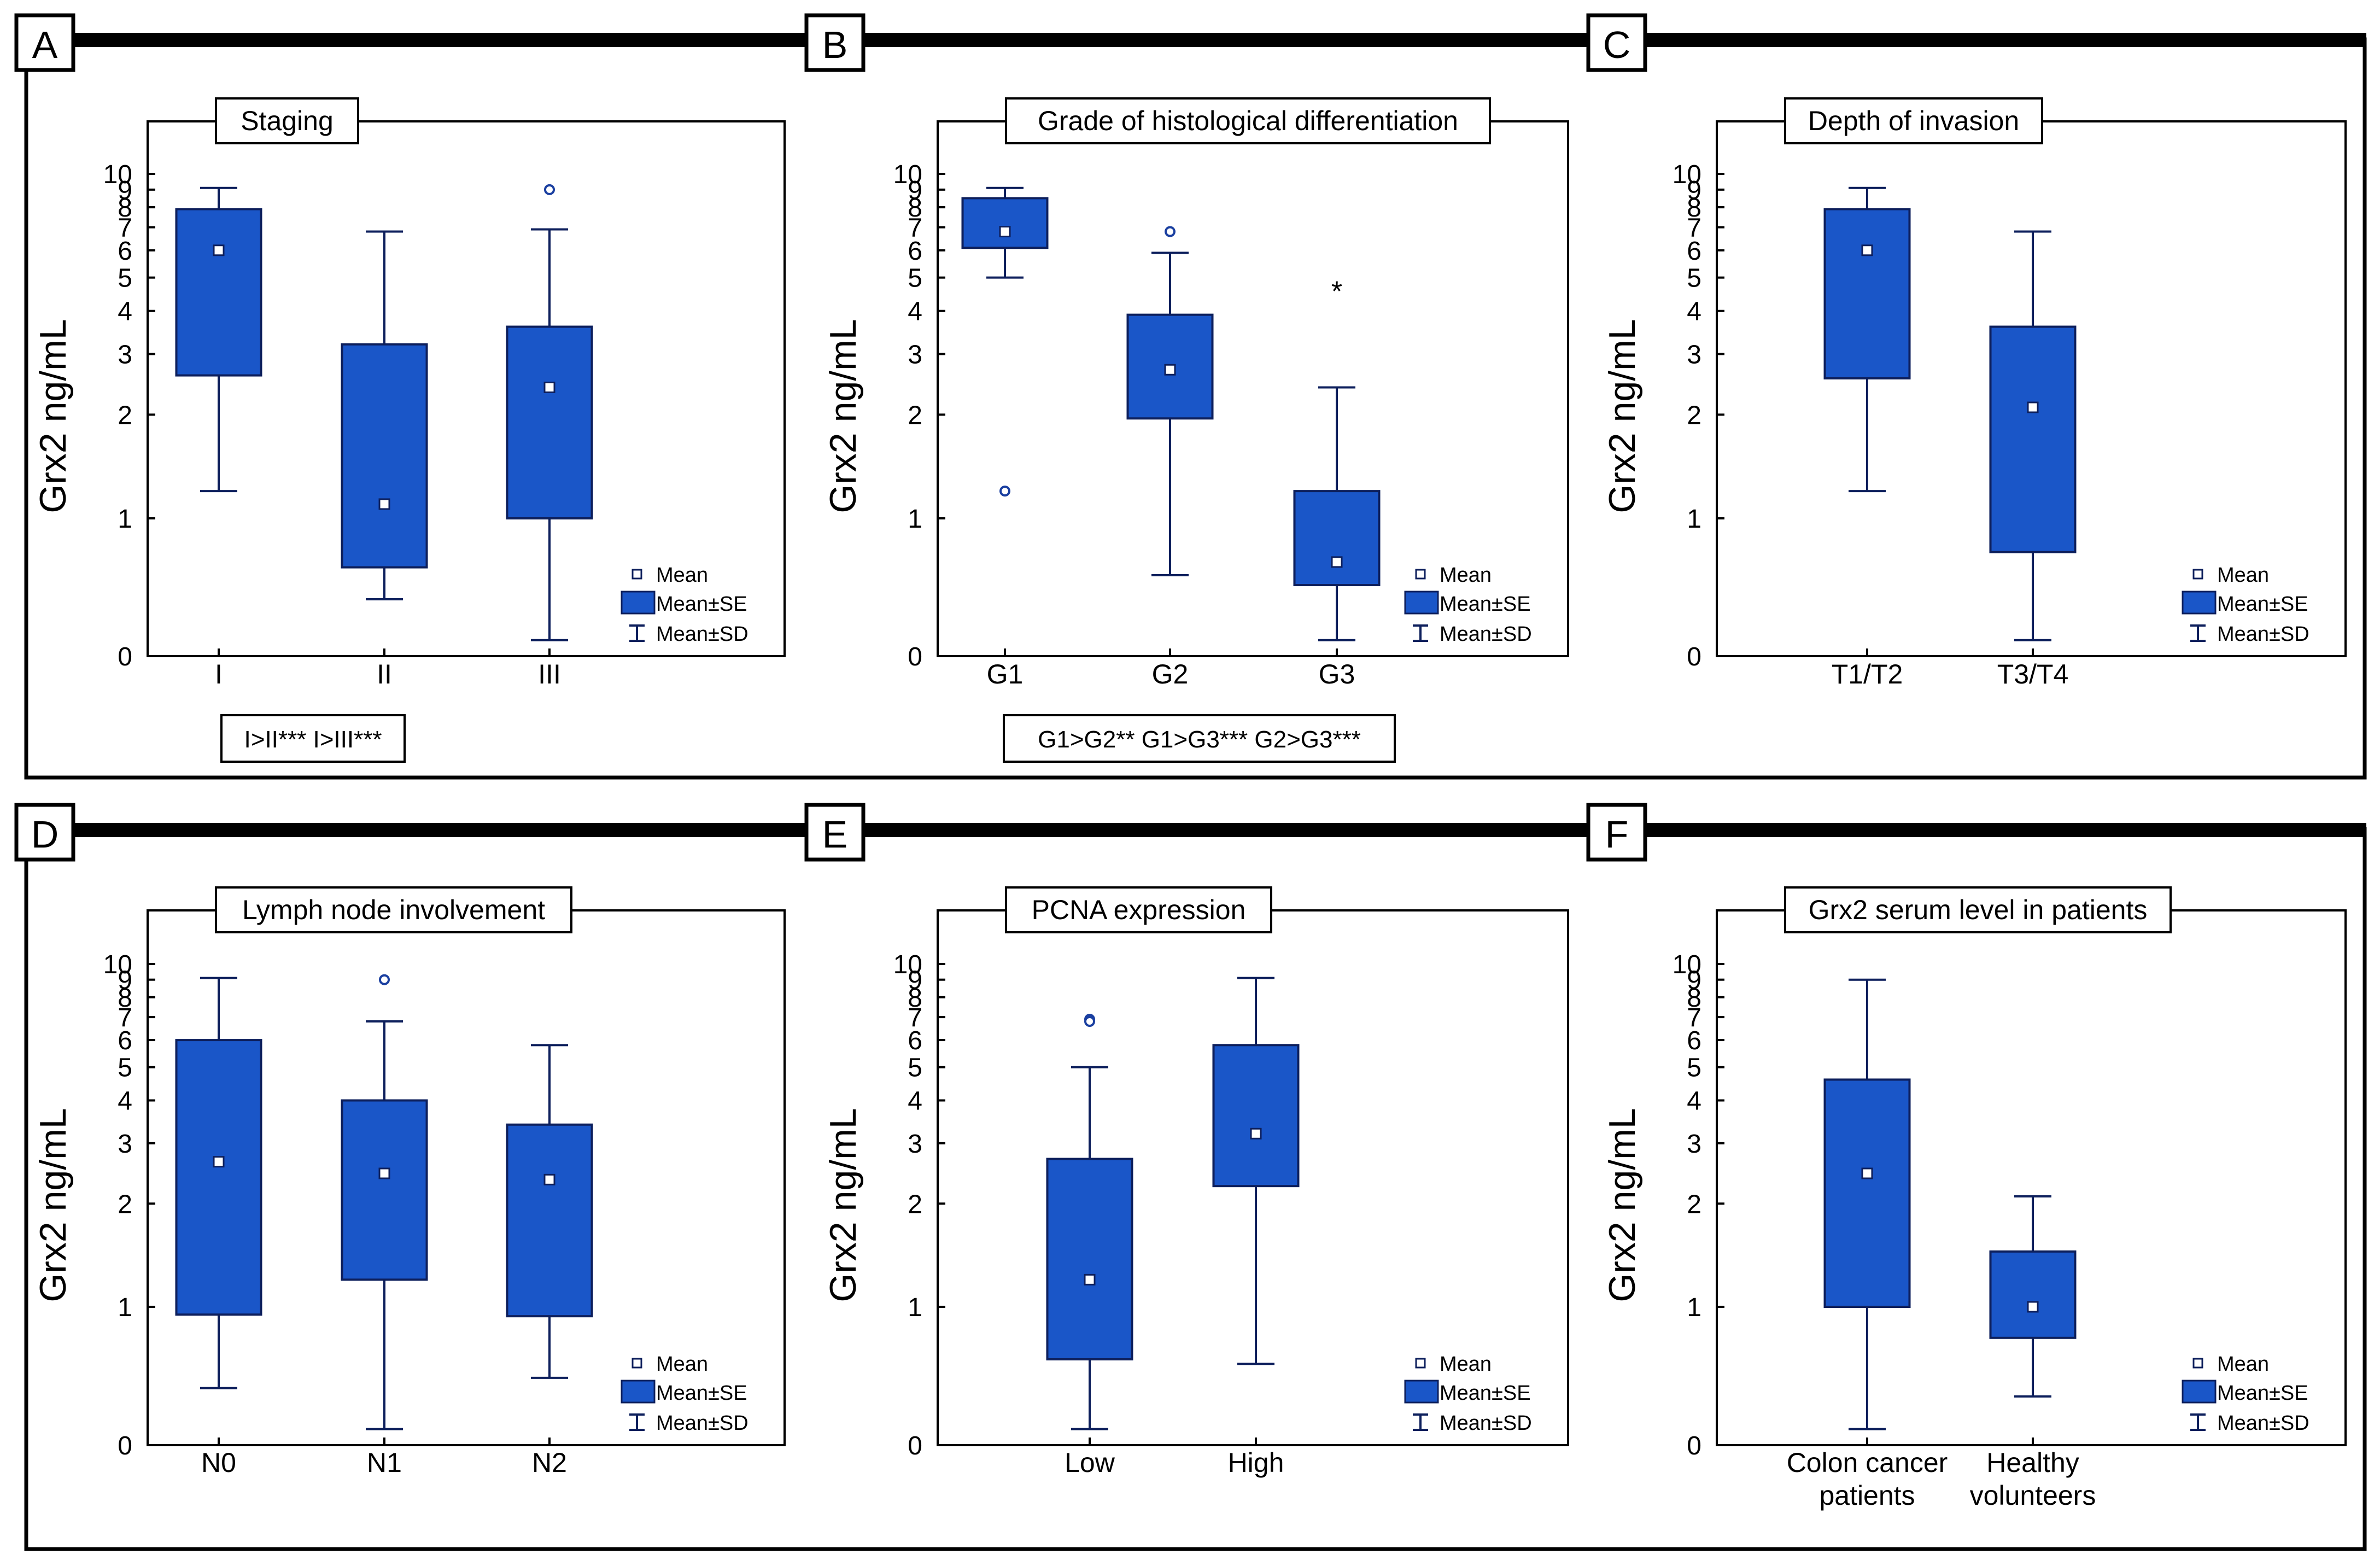  I want to click on panel-letter: E, so click(835, 834).